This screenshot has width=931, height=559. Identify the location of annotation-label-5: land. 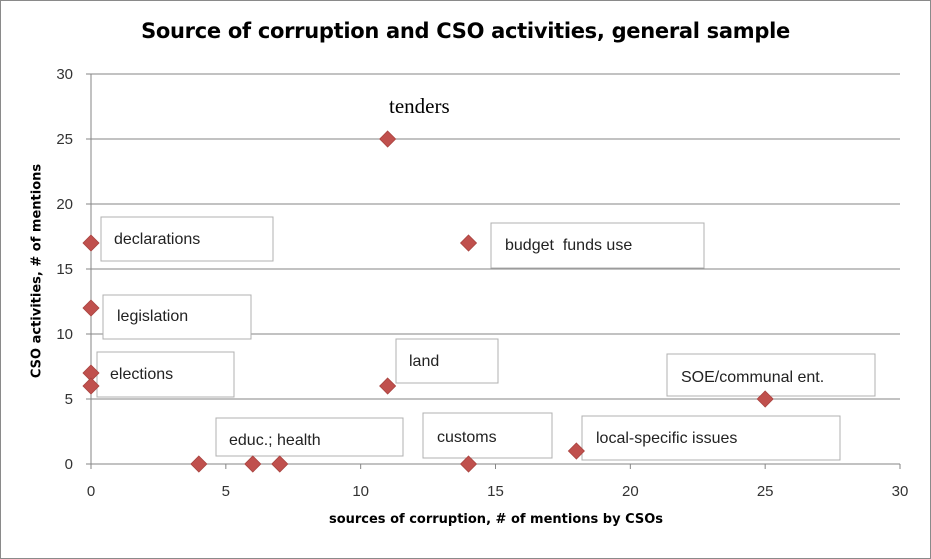
(424, 361).